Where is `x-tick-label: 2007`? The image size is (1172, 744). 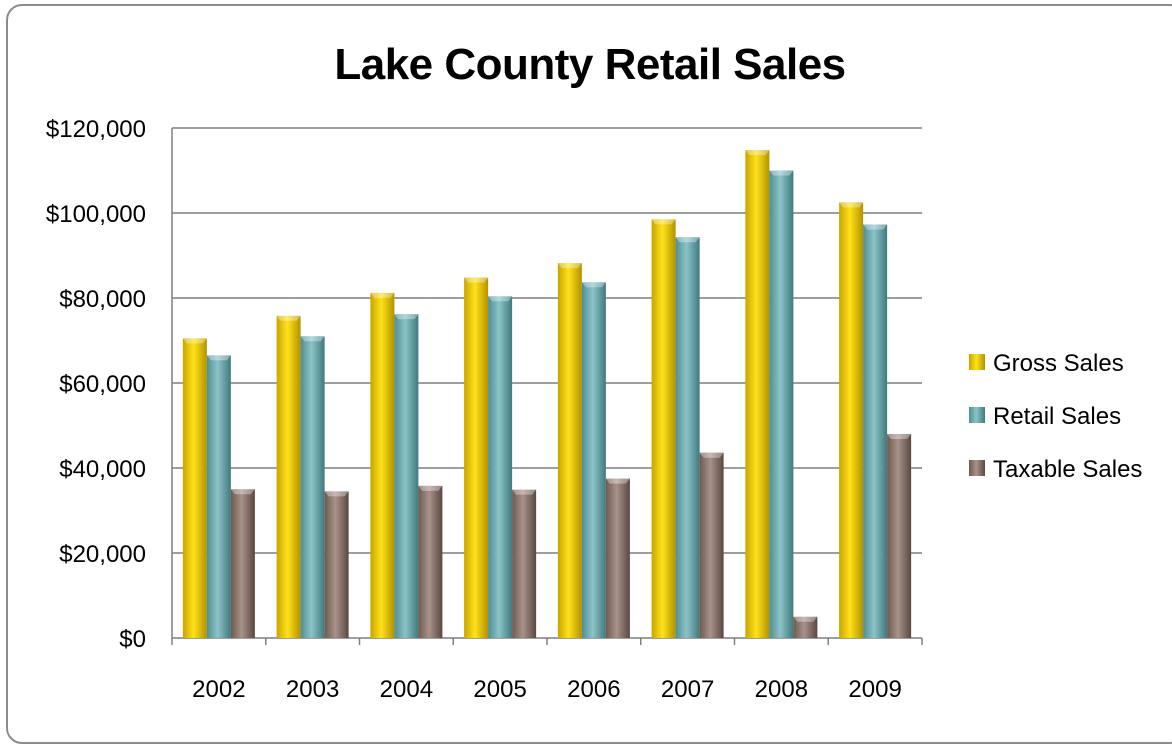
x-tick-label: 2007 is located at coordinates (687, 689).